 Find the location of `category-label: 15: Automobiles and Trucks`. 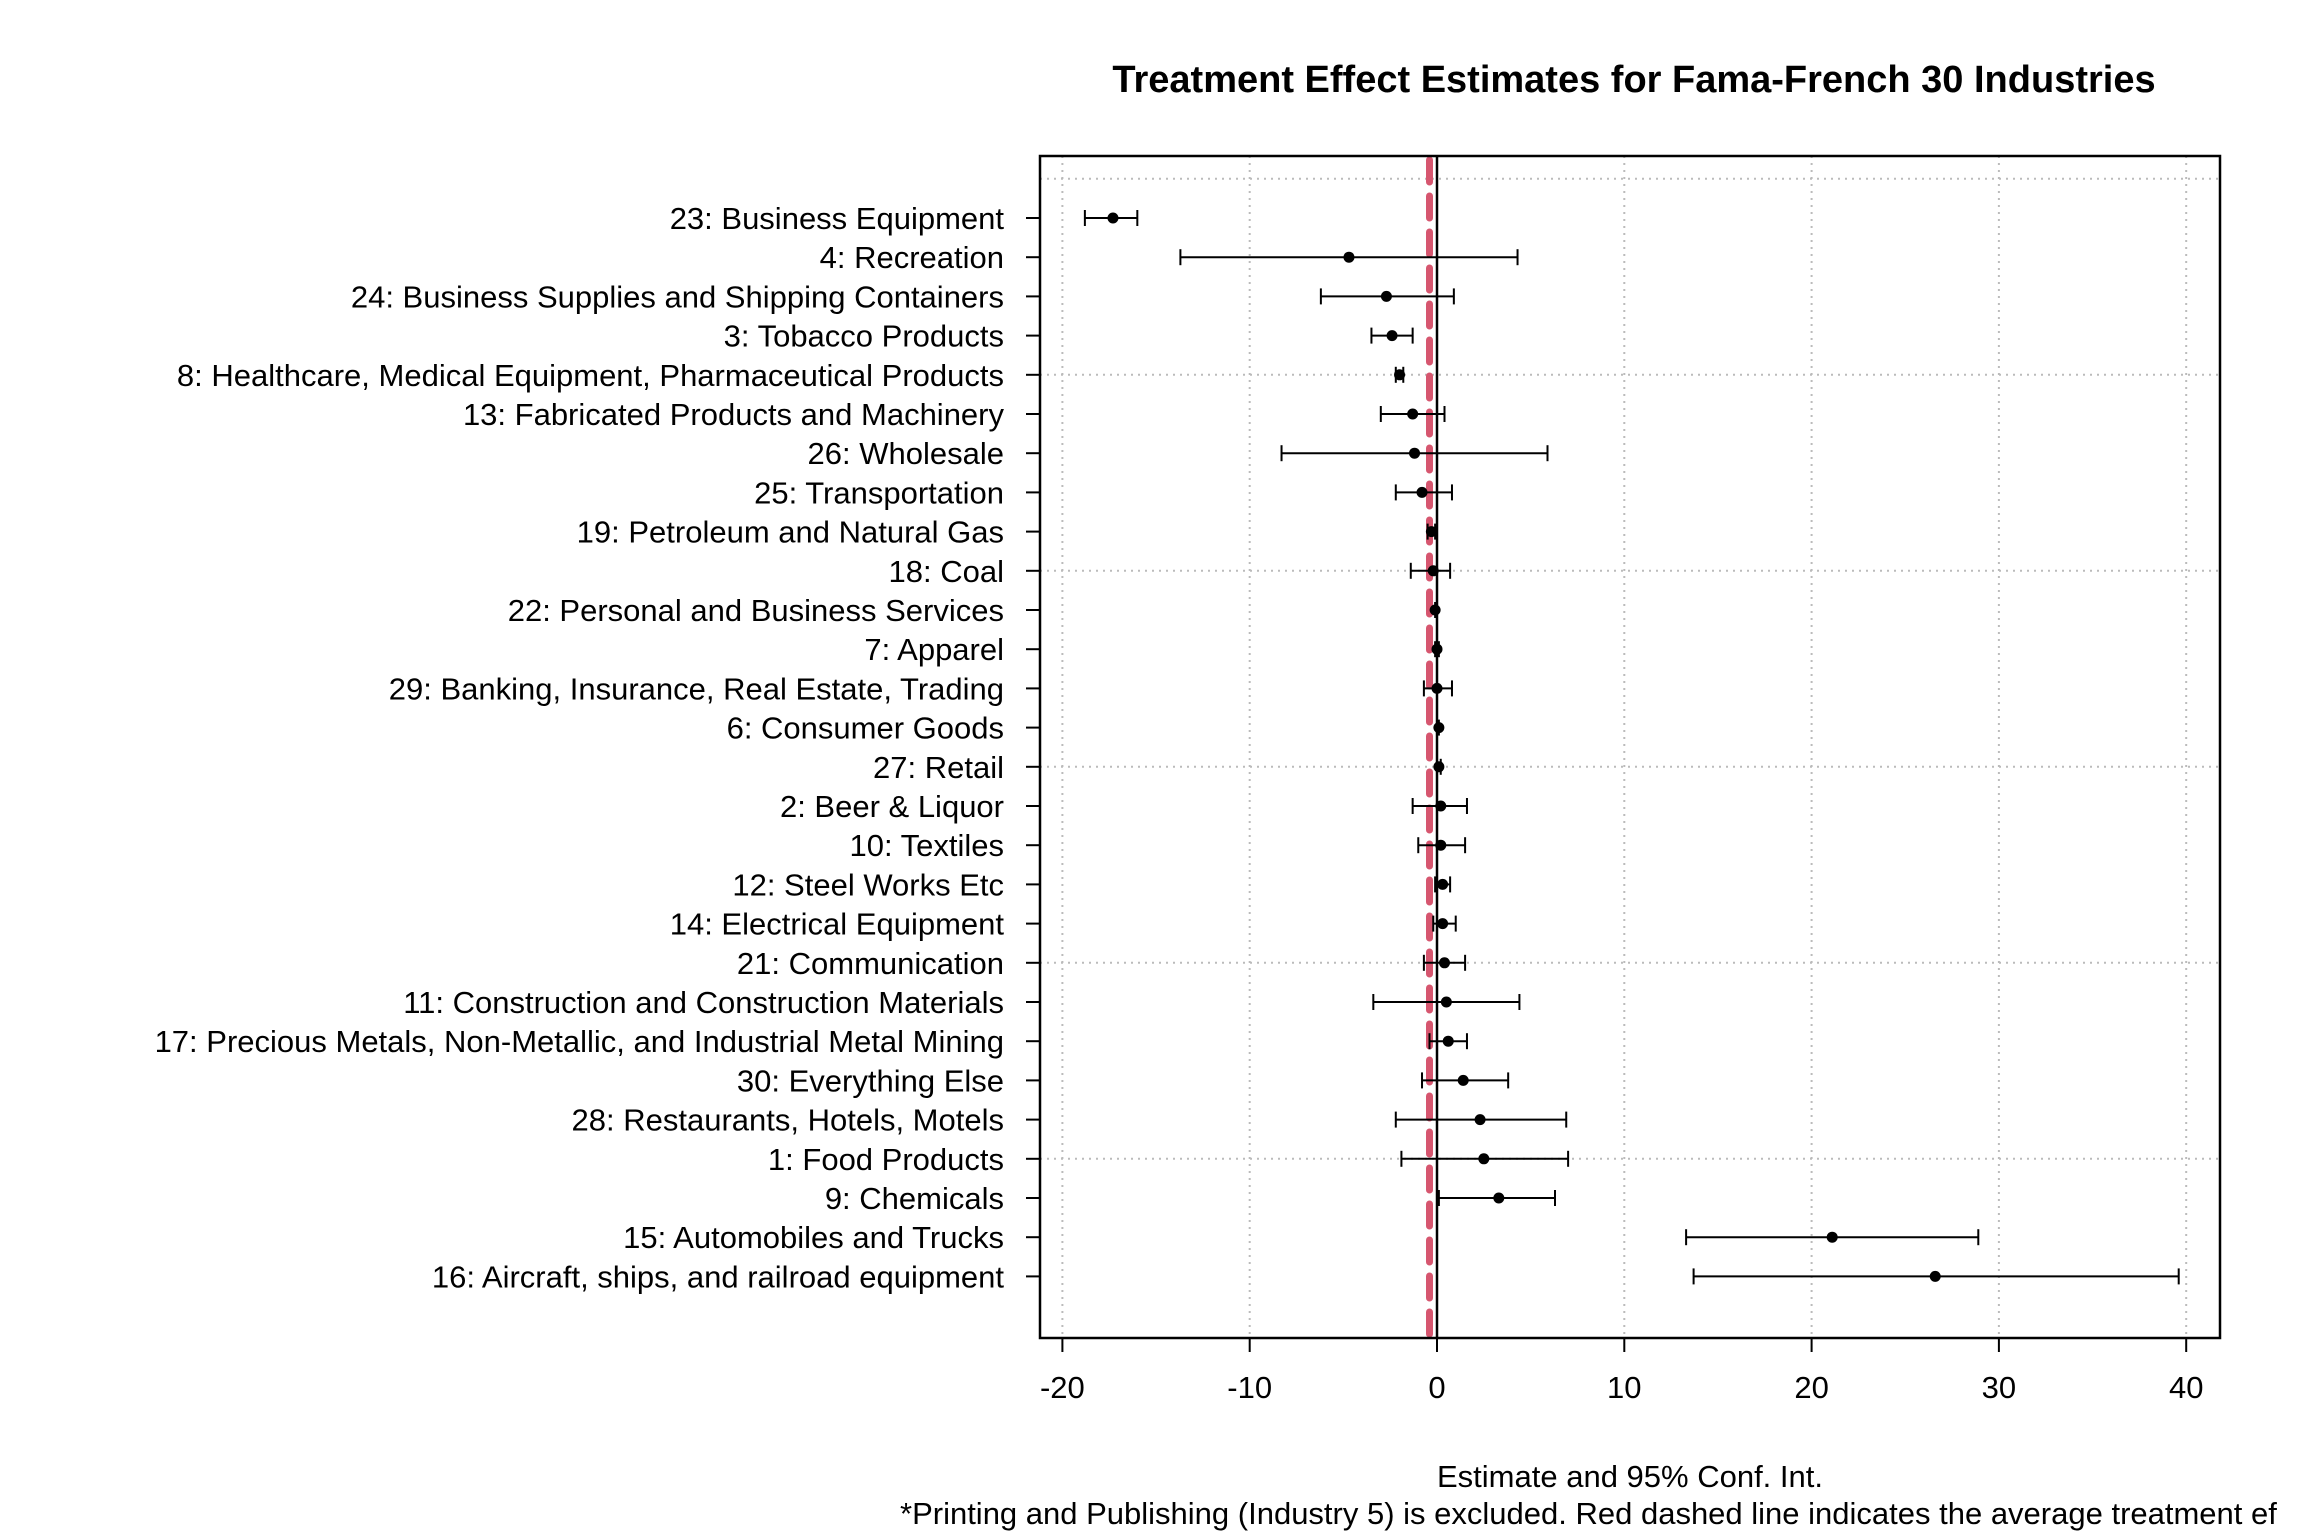

category-label: 15: Automobiles and Trucks is located at coordinates (813, 1237).